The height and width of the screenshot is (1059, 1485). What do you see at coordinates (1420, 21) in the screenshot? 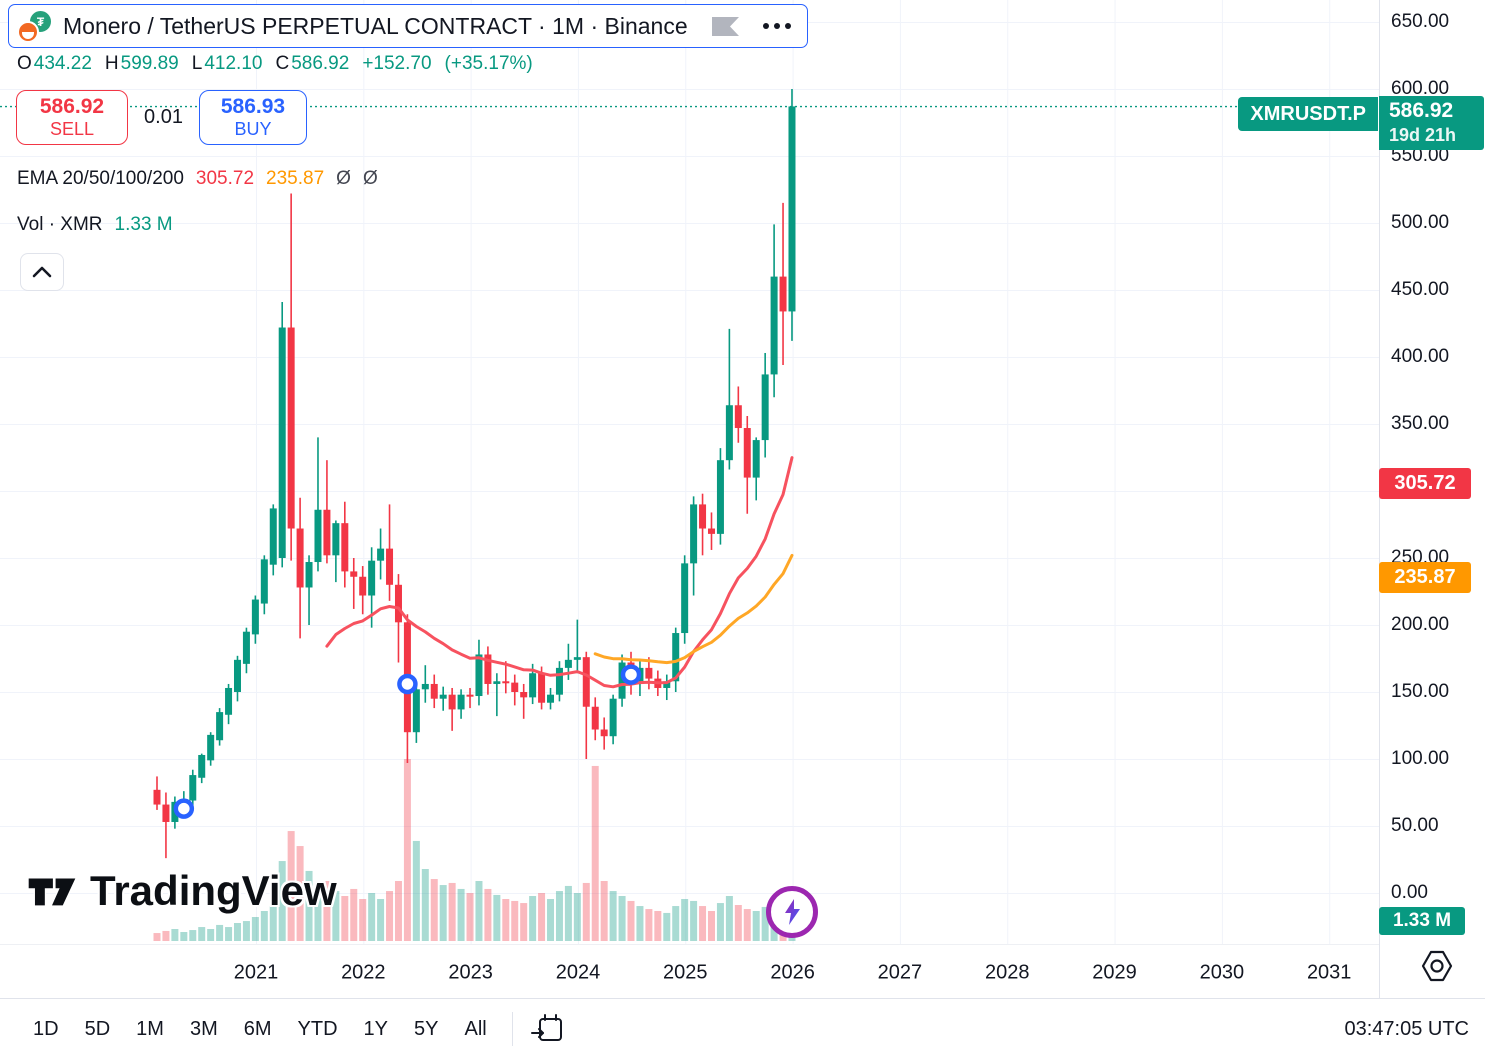
I see `price-axis-label: 650.00` at bounding box center [1420, 21].